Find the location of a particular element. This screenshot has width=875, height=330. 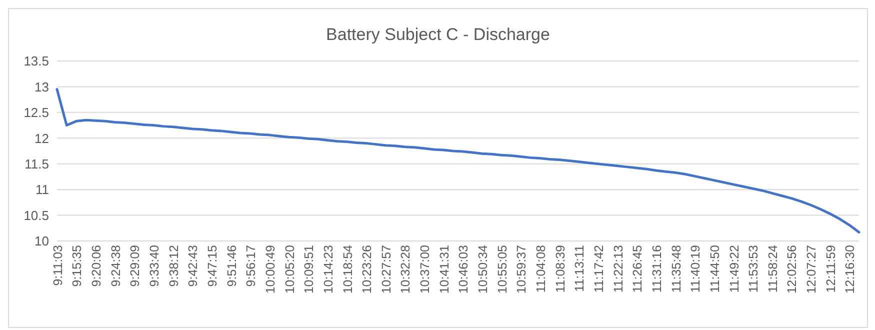

y-tick-label: 13.5 is located at coordinates (36, 61).